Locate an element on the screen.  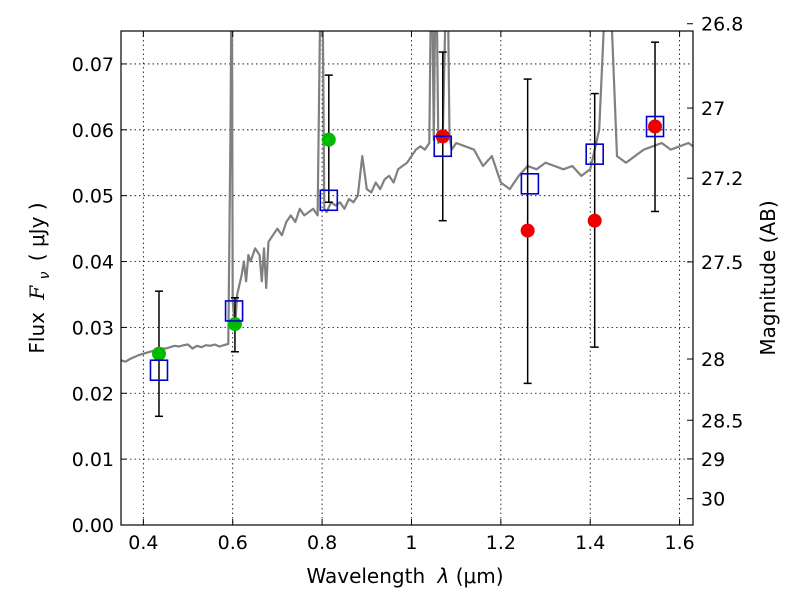
y2-tick-label: 27.5 is located at coordinates (722, 263).